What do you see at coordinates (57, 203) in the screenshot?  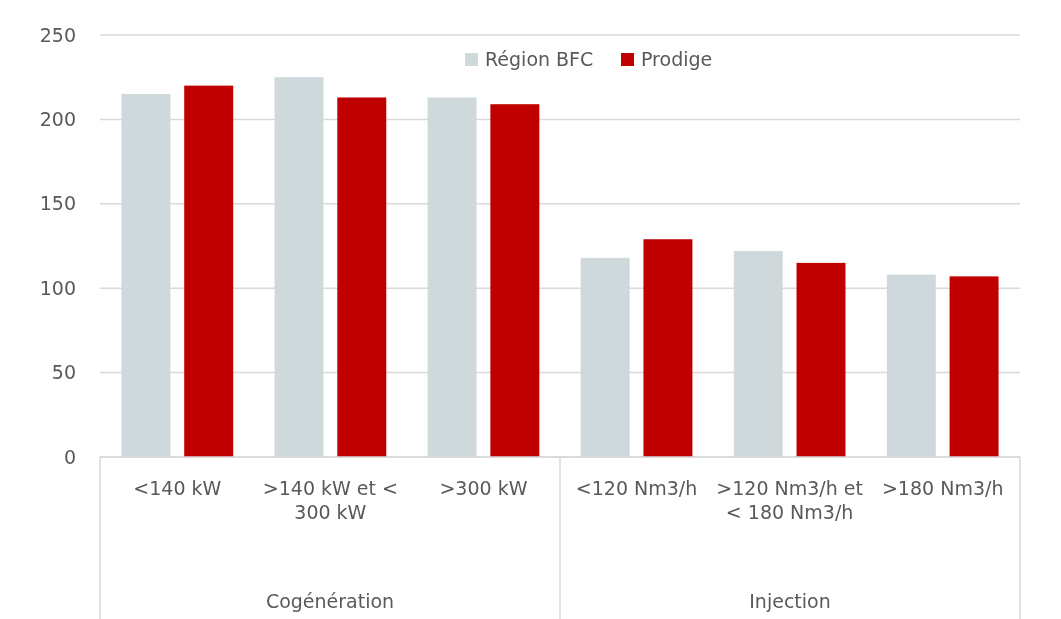 I see `y-tick-label: 150` at bounding box center [57, 203].